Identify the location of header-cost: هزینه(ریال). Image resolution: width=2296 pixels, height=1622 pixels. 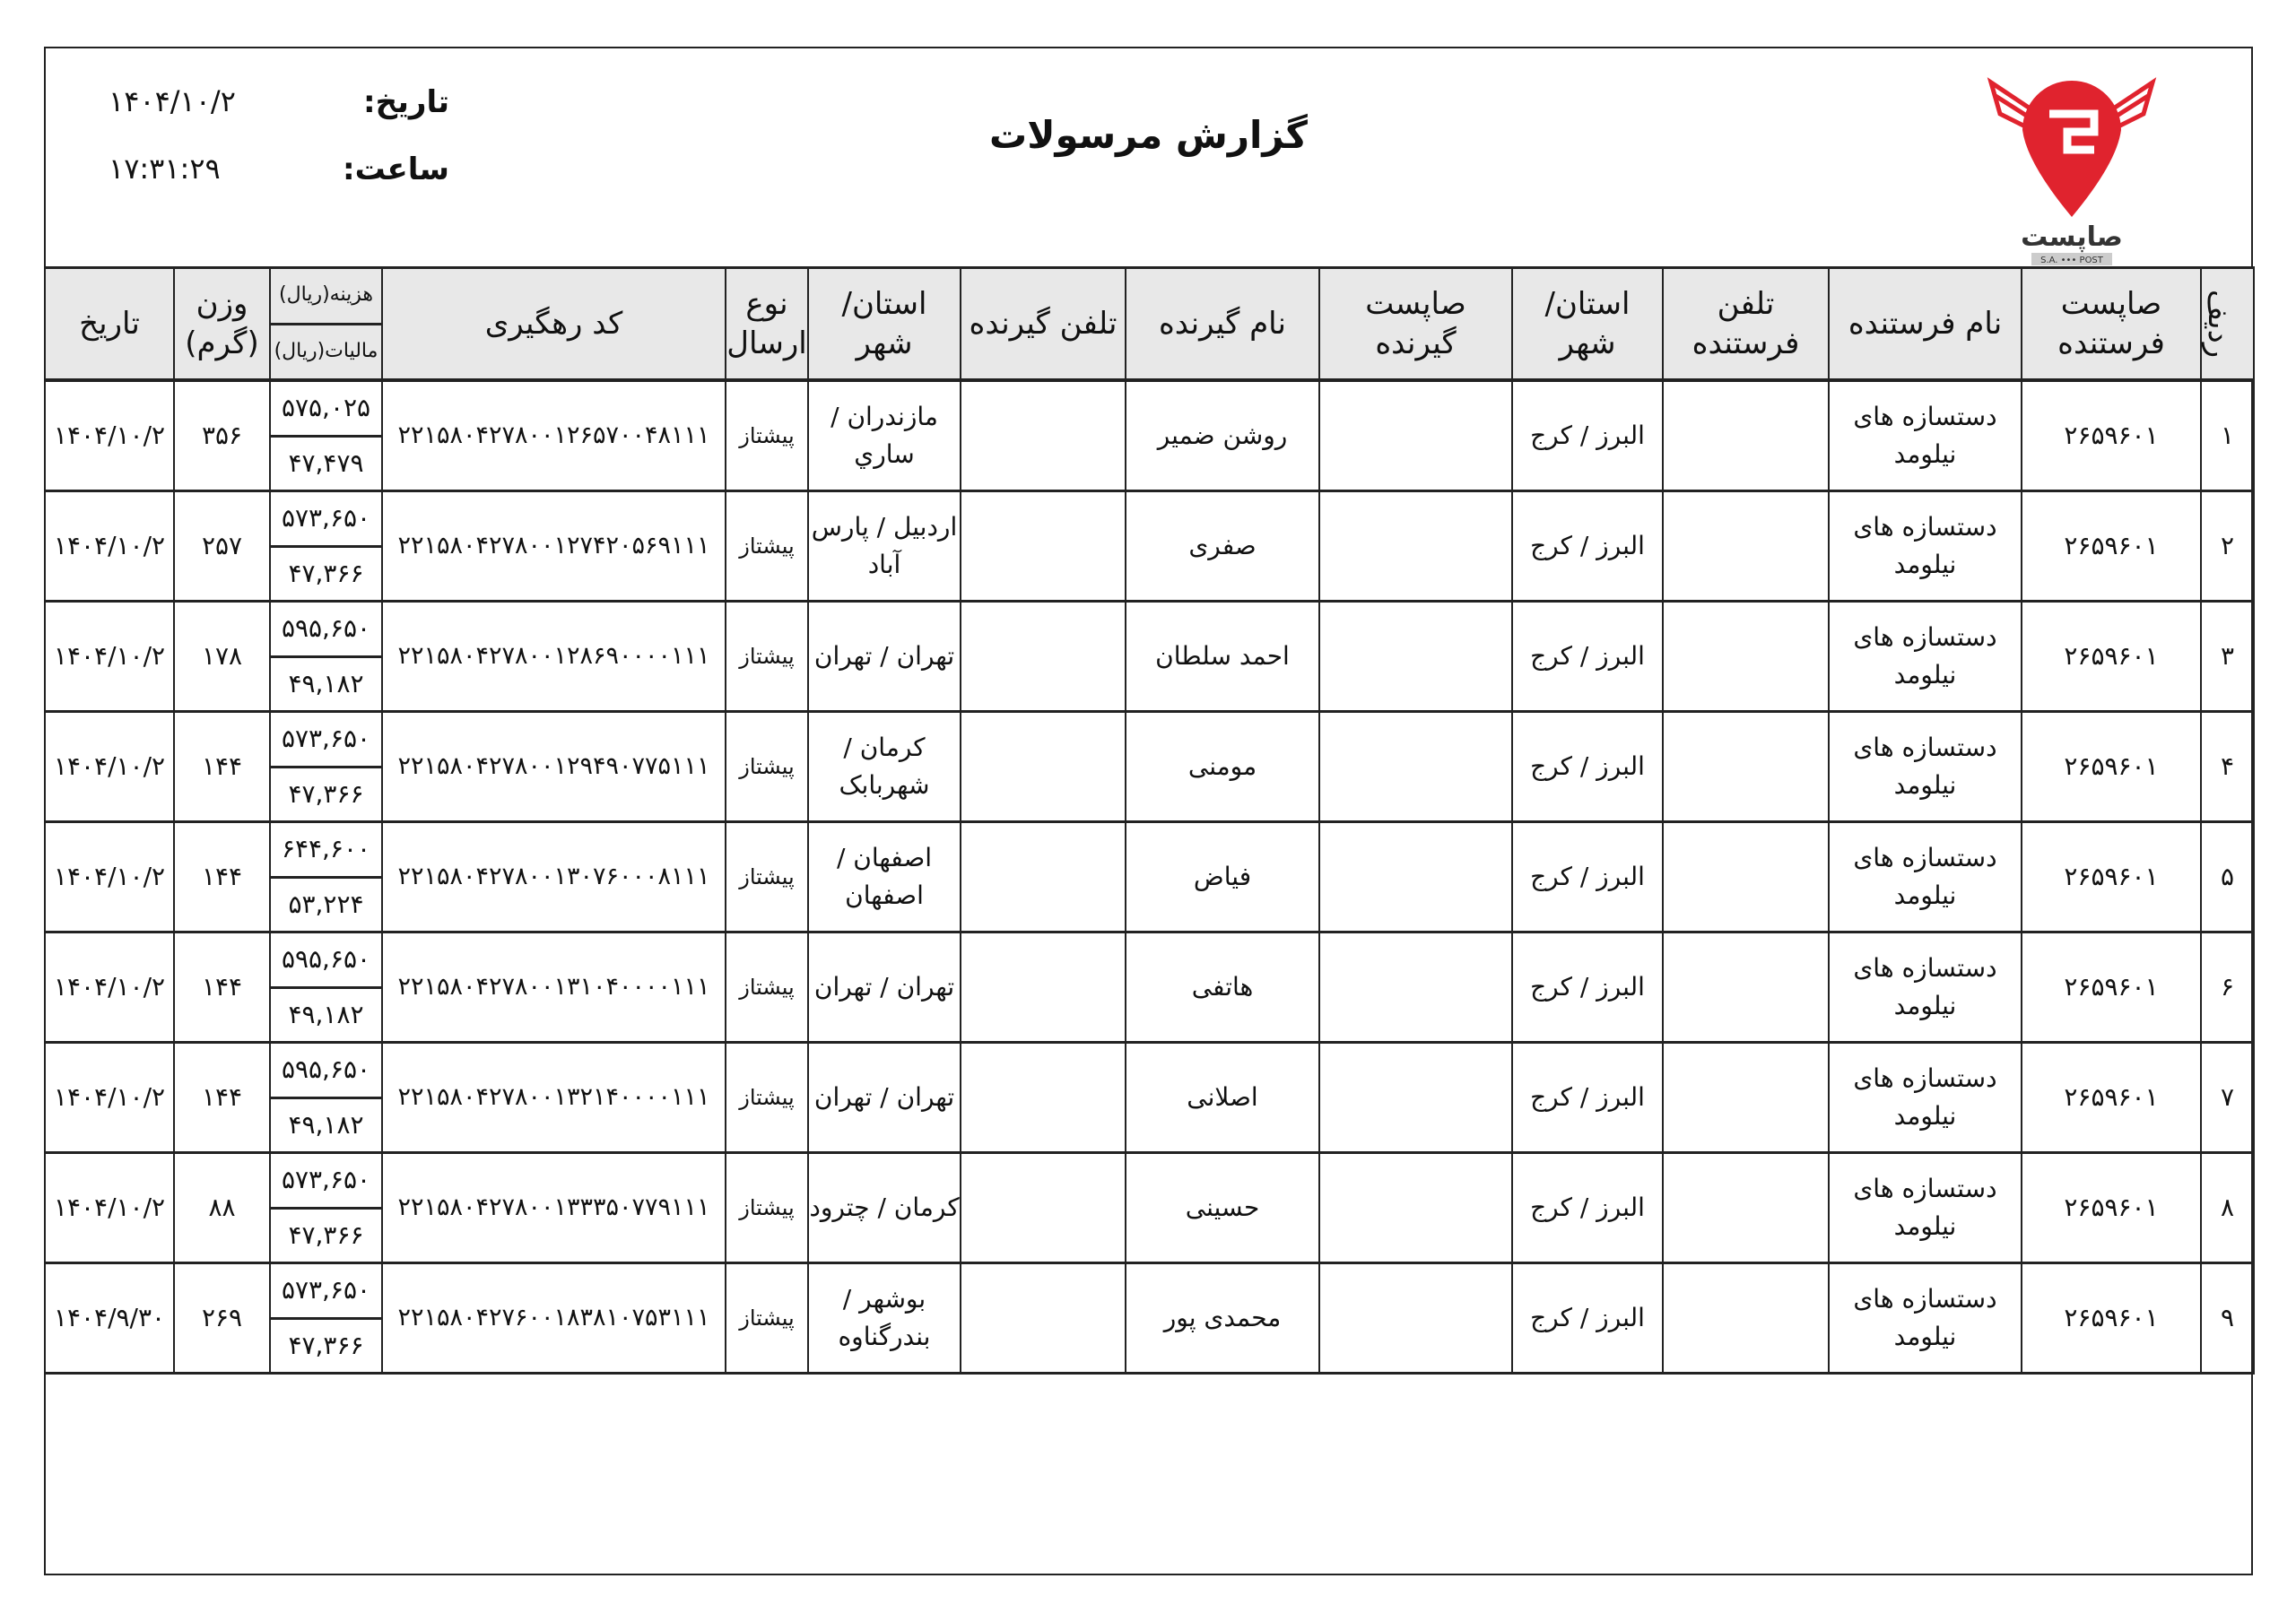
(326, 297).